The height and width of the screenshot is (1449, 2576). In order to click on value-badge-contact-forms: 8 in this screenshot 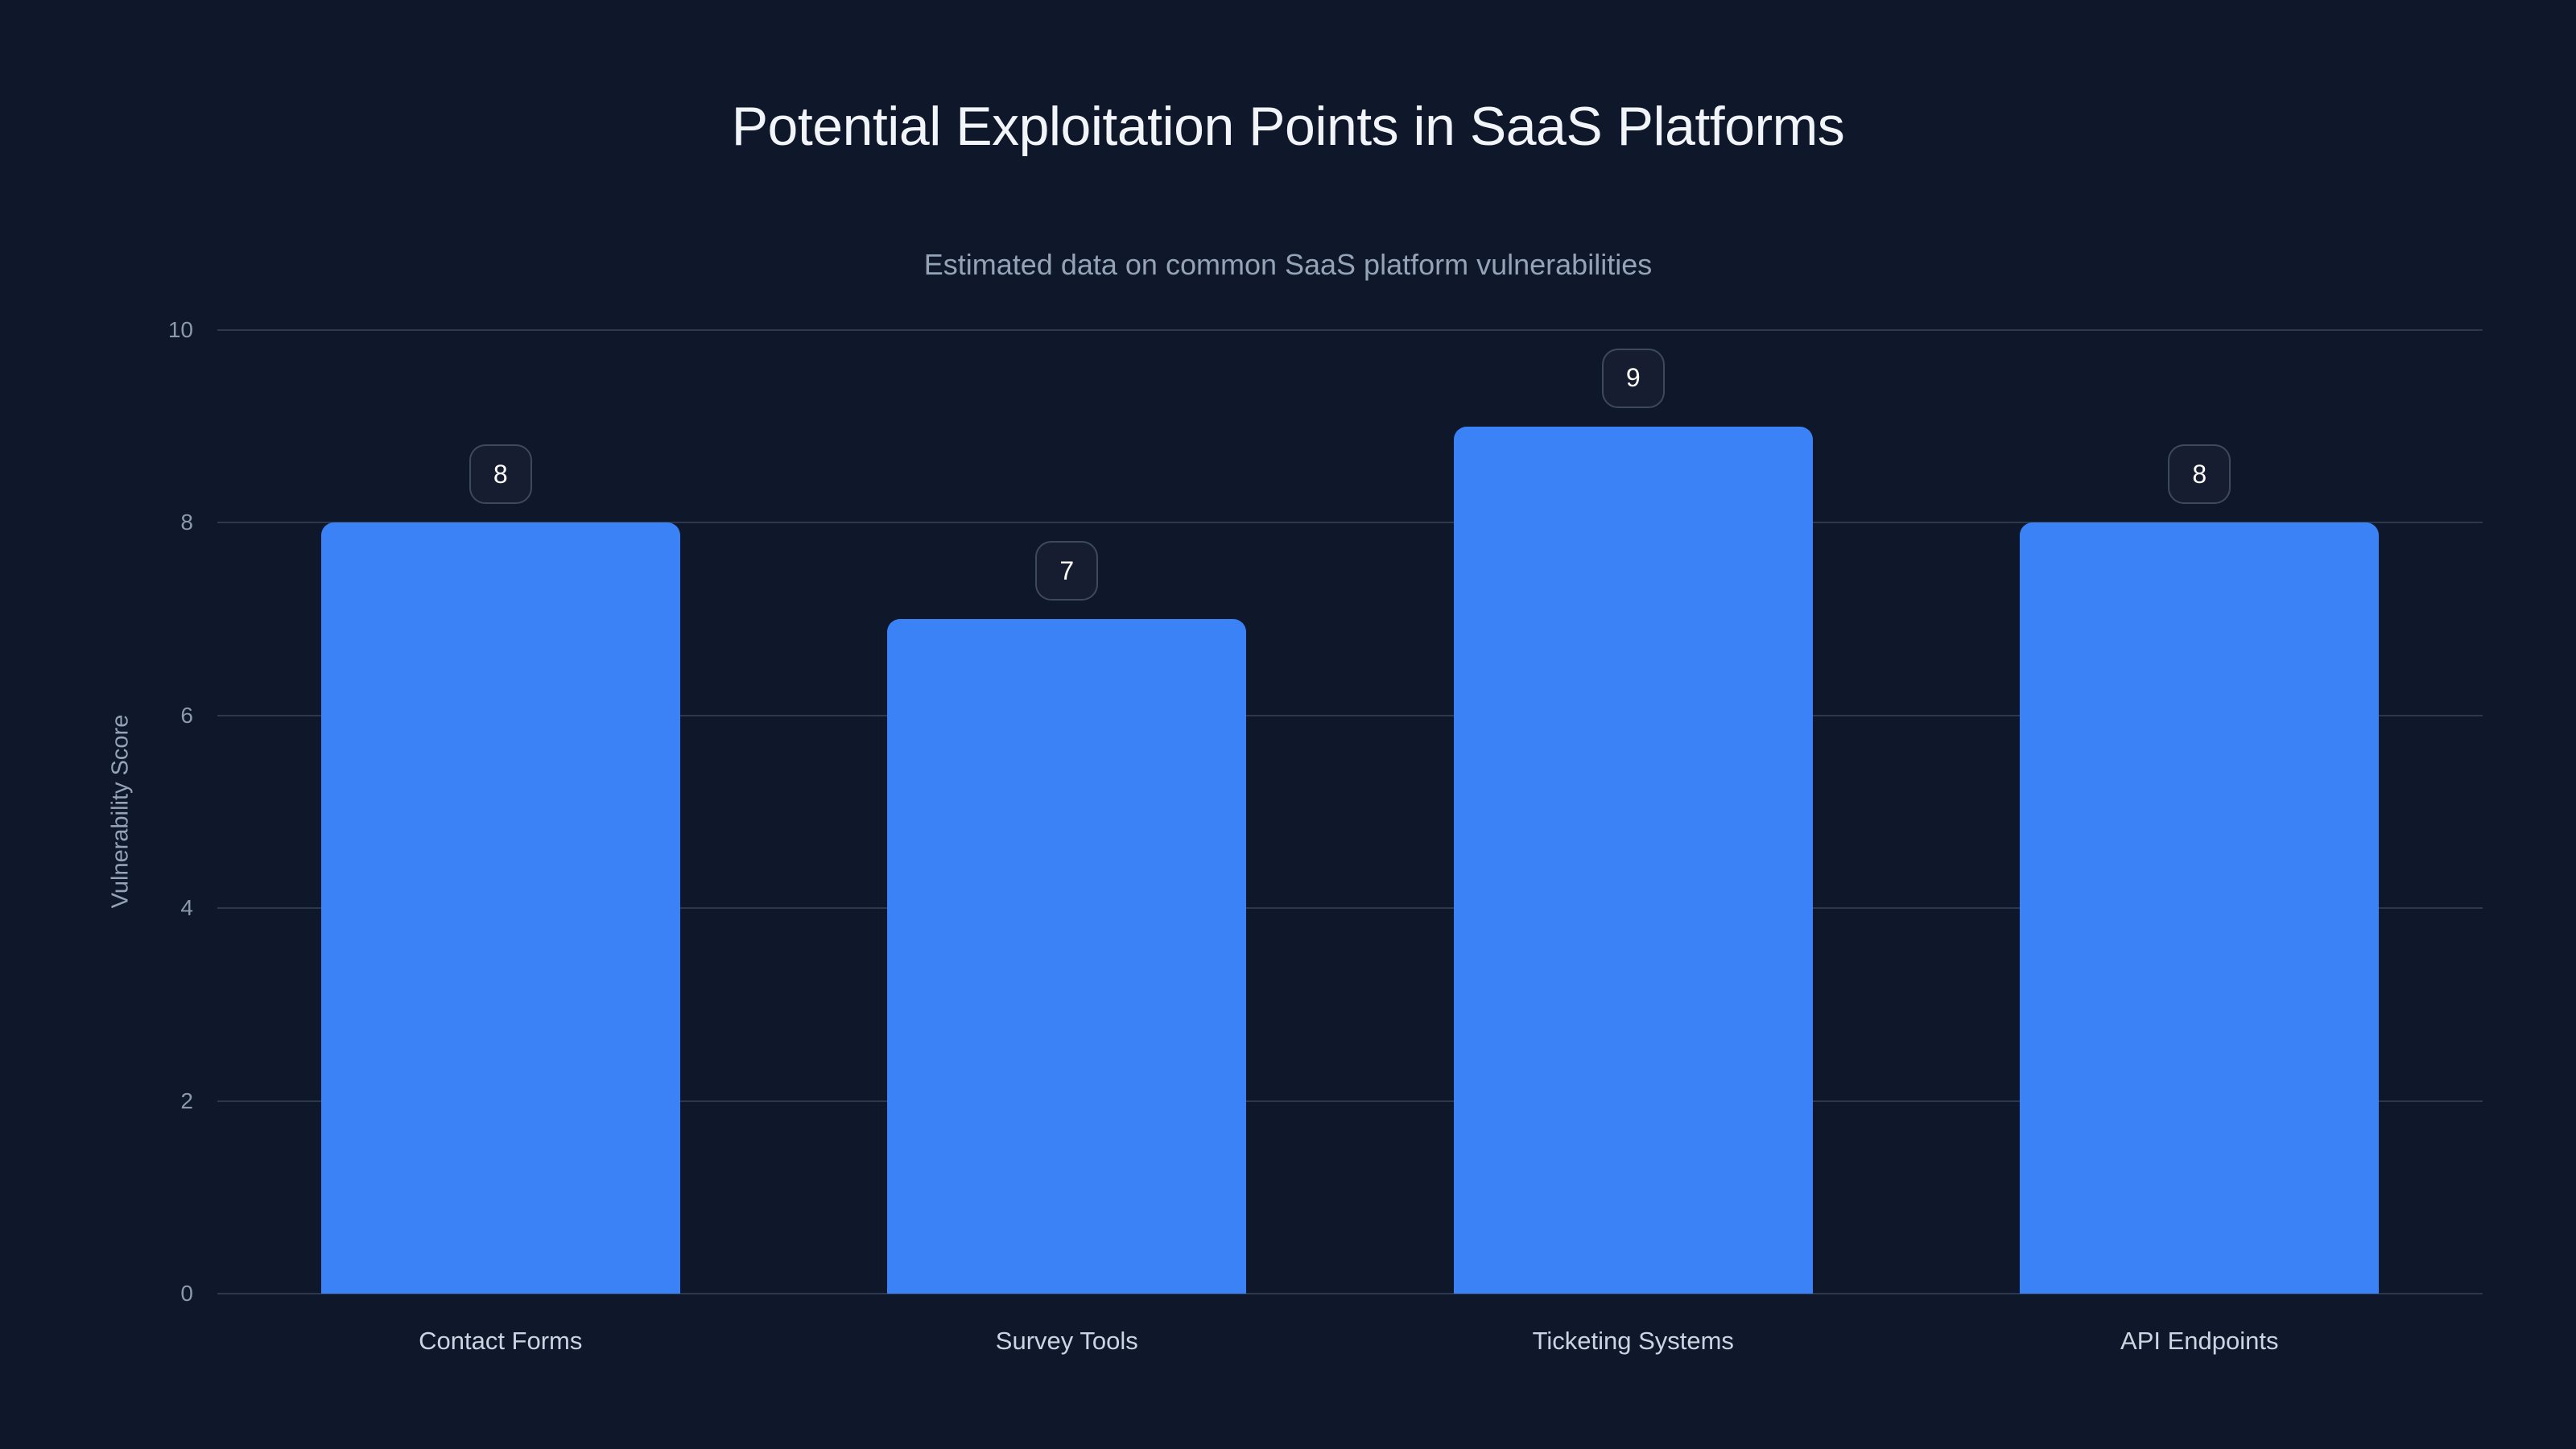, I will do `click(500, 474)`.